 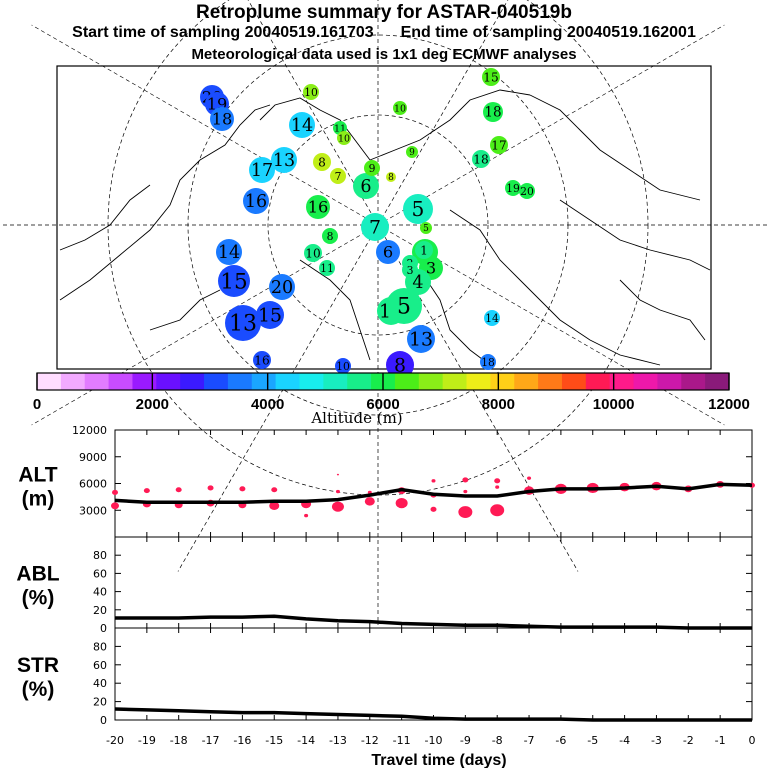 I want to click on bubble-label: 20, so click(x=527, y=191).